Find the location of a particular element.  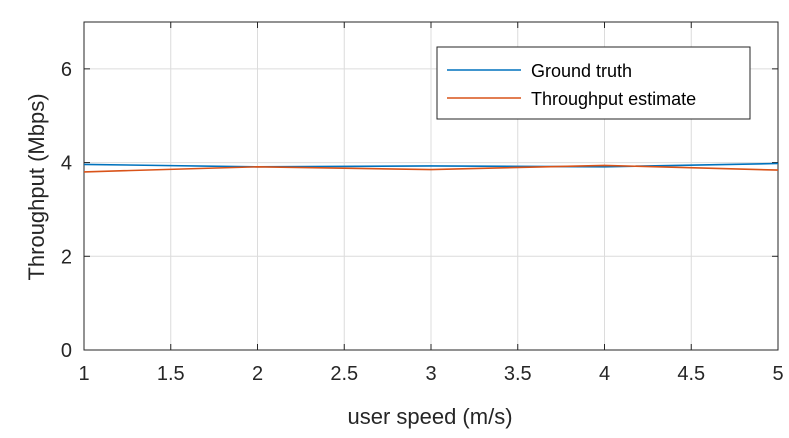

legend-box is located at coordinates (593, 83).